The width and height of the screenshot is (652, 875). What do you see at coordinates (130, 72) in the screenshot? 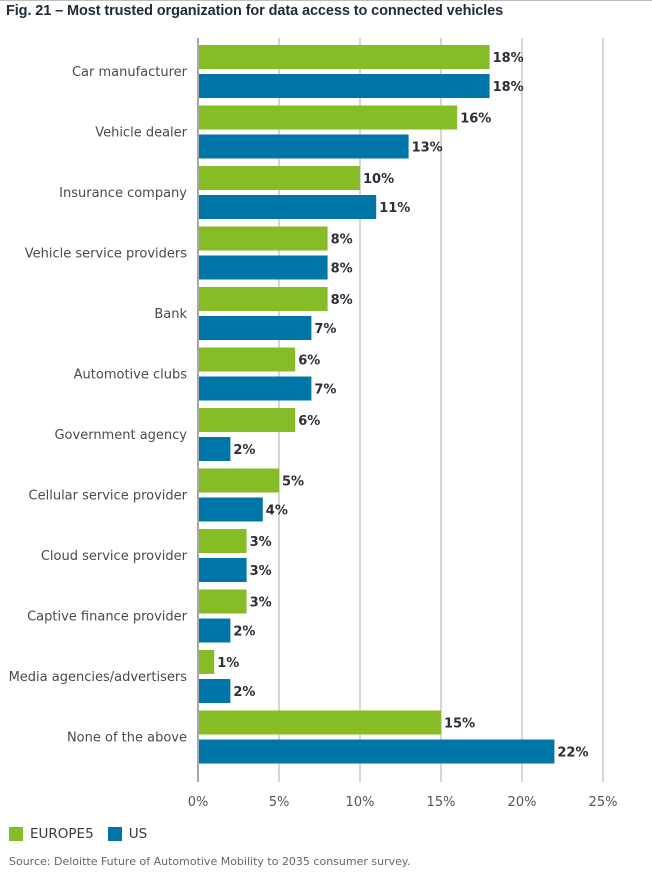
I see `category-label: Car manufacturer` at bounding box center [130, 72].